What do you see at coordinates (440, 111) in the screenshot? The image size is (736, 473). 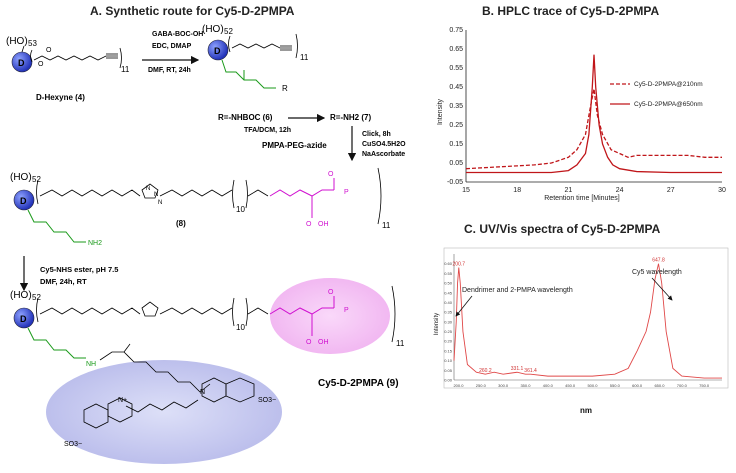 I see `hplc-ylabel: Intensity` at bounding box center [440, 111].